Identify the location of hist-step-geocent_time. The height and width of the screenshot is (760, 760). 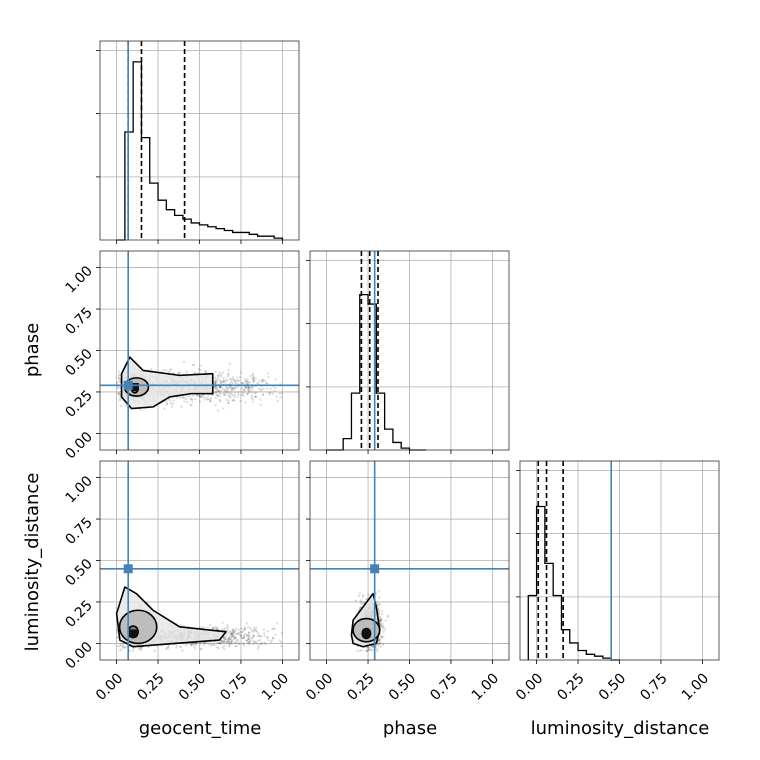
(200, 151).